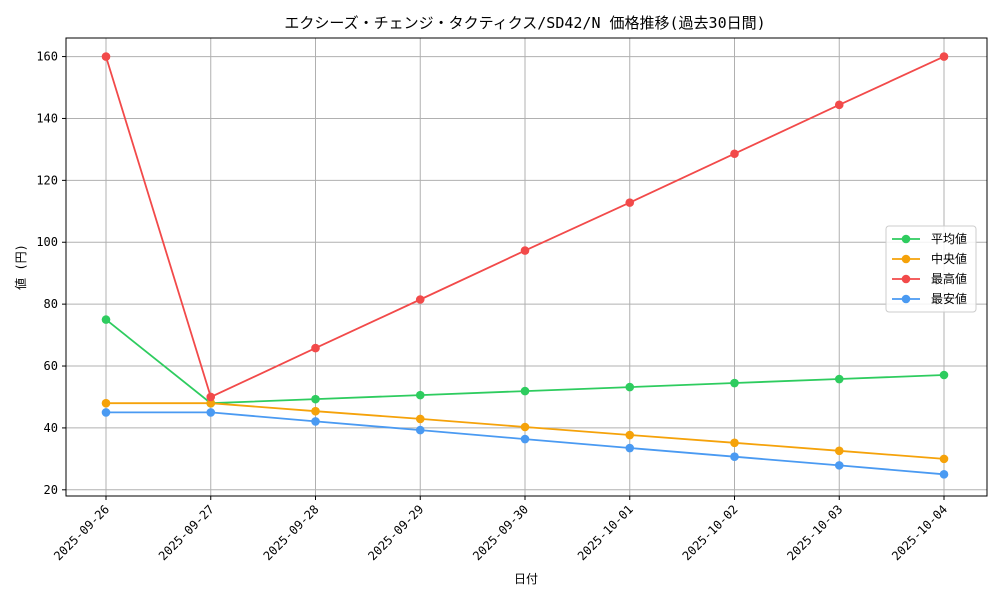 This screenshot has width=1000, height=600. What do you see at coordinates (949, 298) in the screenshot?
I see `legend-label: 最安値` at bounding box center [949, 298].